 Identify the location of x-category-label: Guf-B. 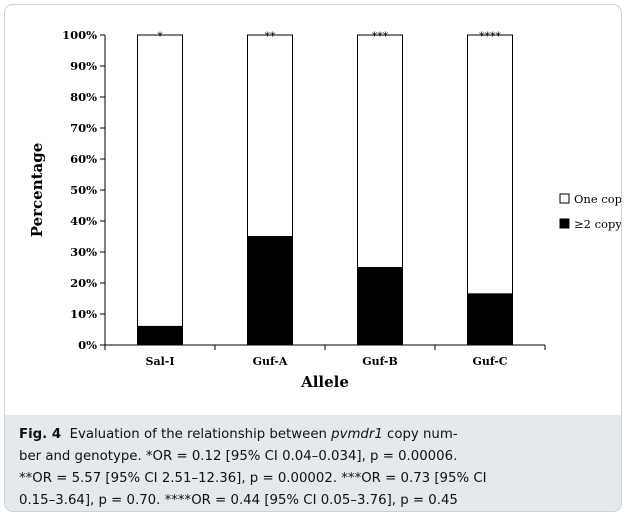
(380, 361).